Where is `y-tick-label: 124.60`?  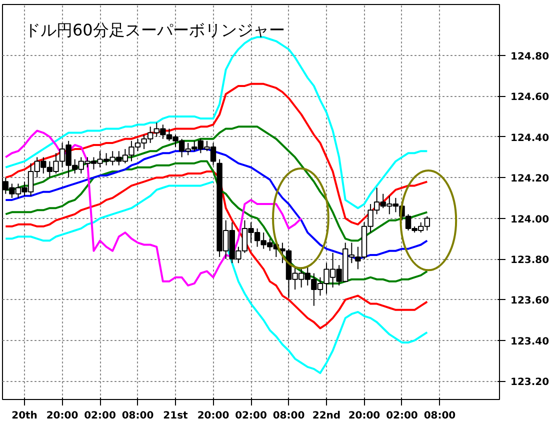
y-tick-label: 124.60 is located at coordinates (530, 98).